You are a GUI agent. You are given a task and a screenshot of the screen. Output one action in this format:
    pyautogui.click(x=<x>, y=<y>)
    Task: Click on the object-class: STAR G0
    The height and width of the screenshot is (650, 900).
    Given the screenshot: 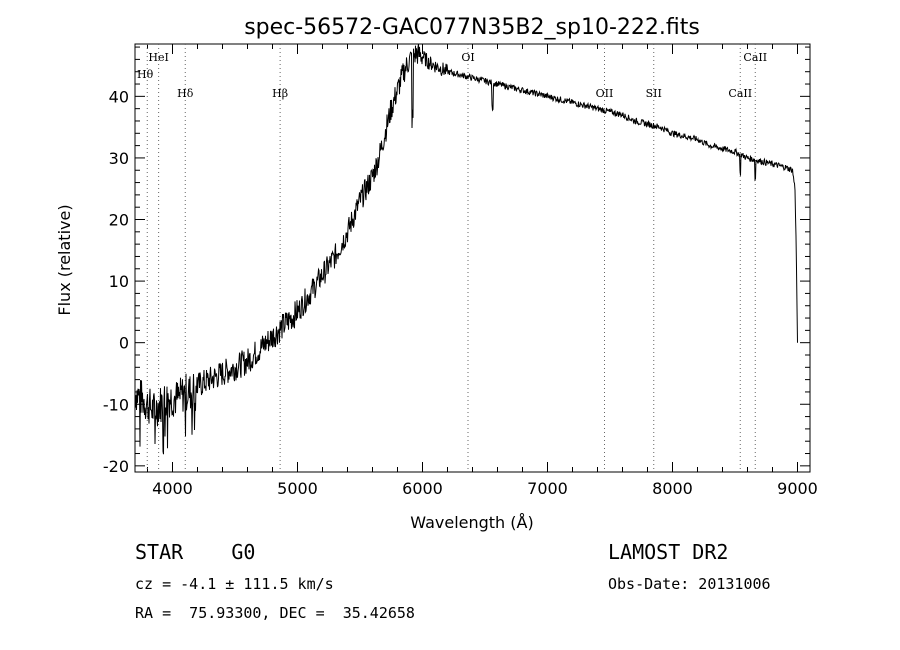 What is the action you would take?
    pyautogui.click(x=195, y=552)
    